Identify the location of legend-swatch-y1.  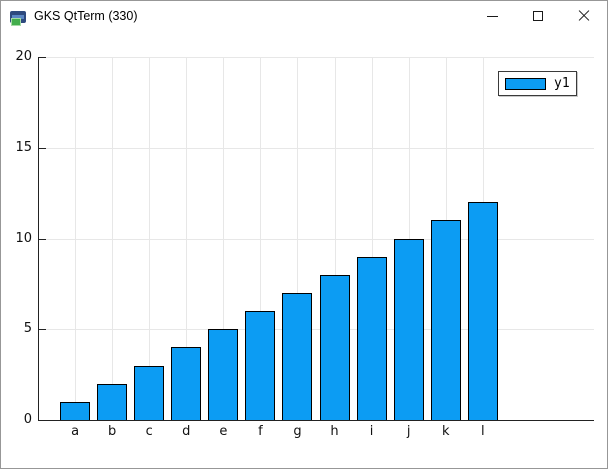
(525, 83).